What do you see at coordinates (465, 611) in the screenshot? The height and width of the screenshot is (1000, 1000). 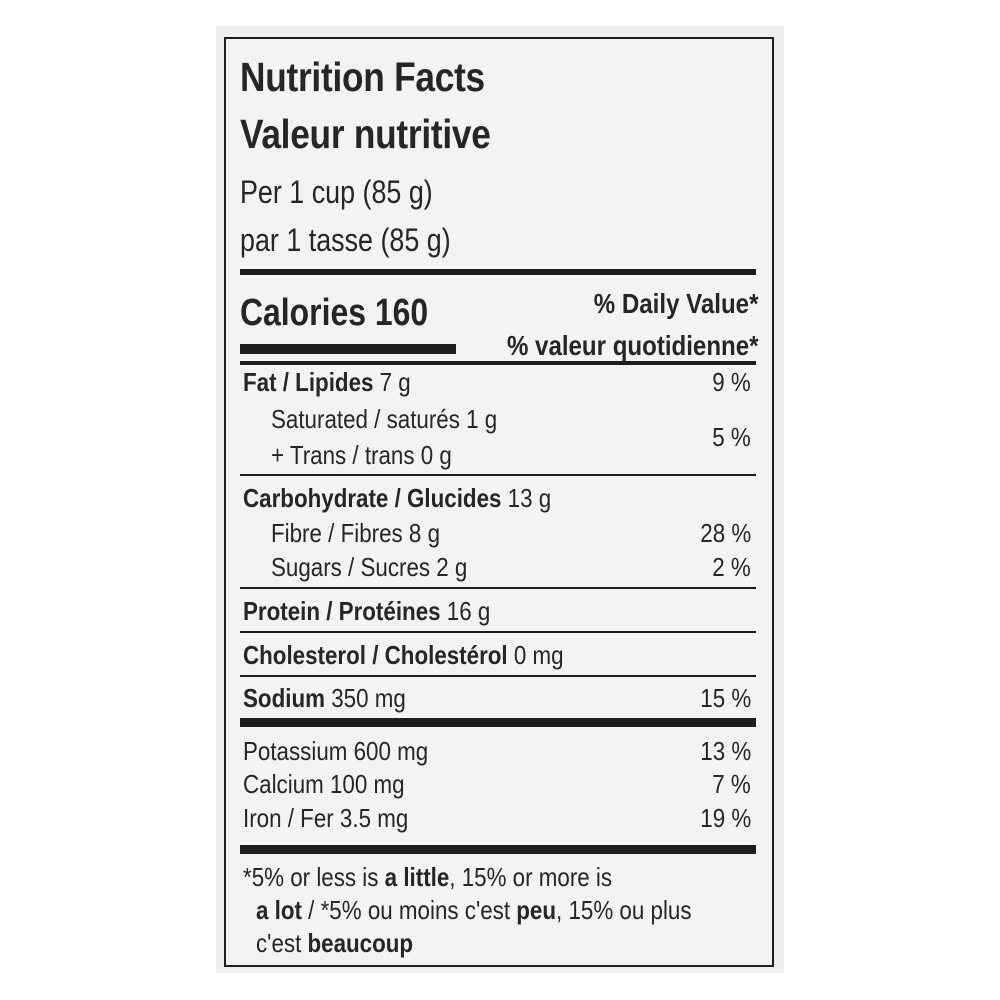 I see `protein-amount: 16 g` at bounding box center [465, 611].